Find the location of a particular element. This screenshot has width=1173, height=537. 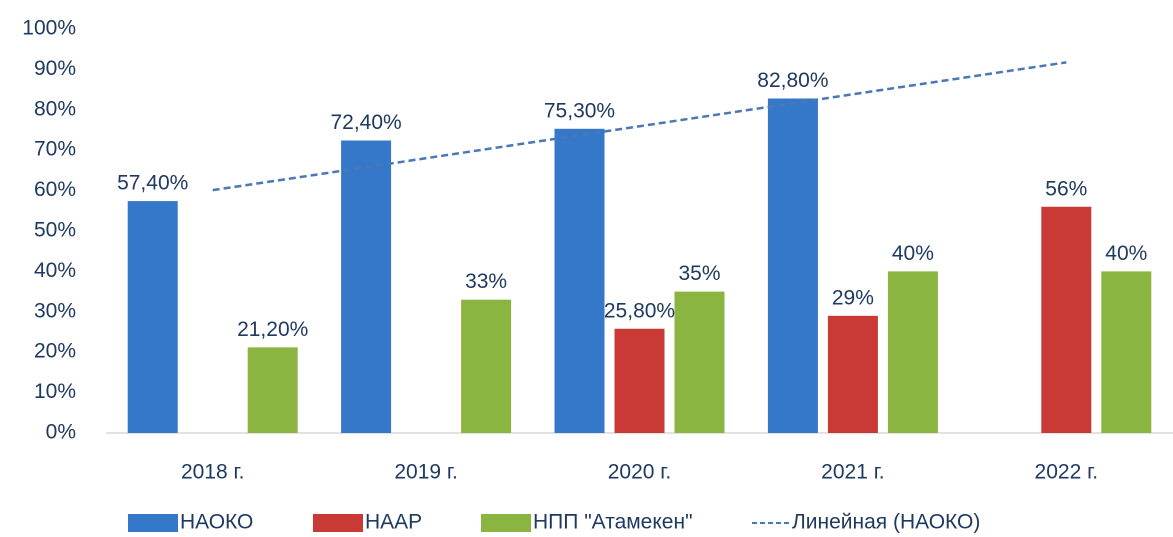

x-tick-label: 2018 г. is located at coordinates (212, 472).